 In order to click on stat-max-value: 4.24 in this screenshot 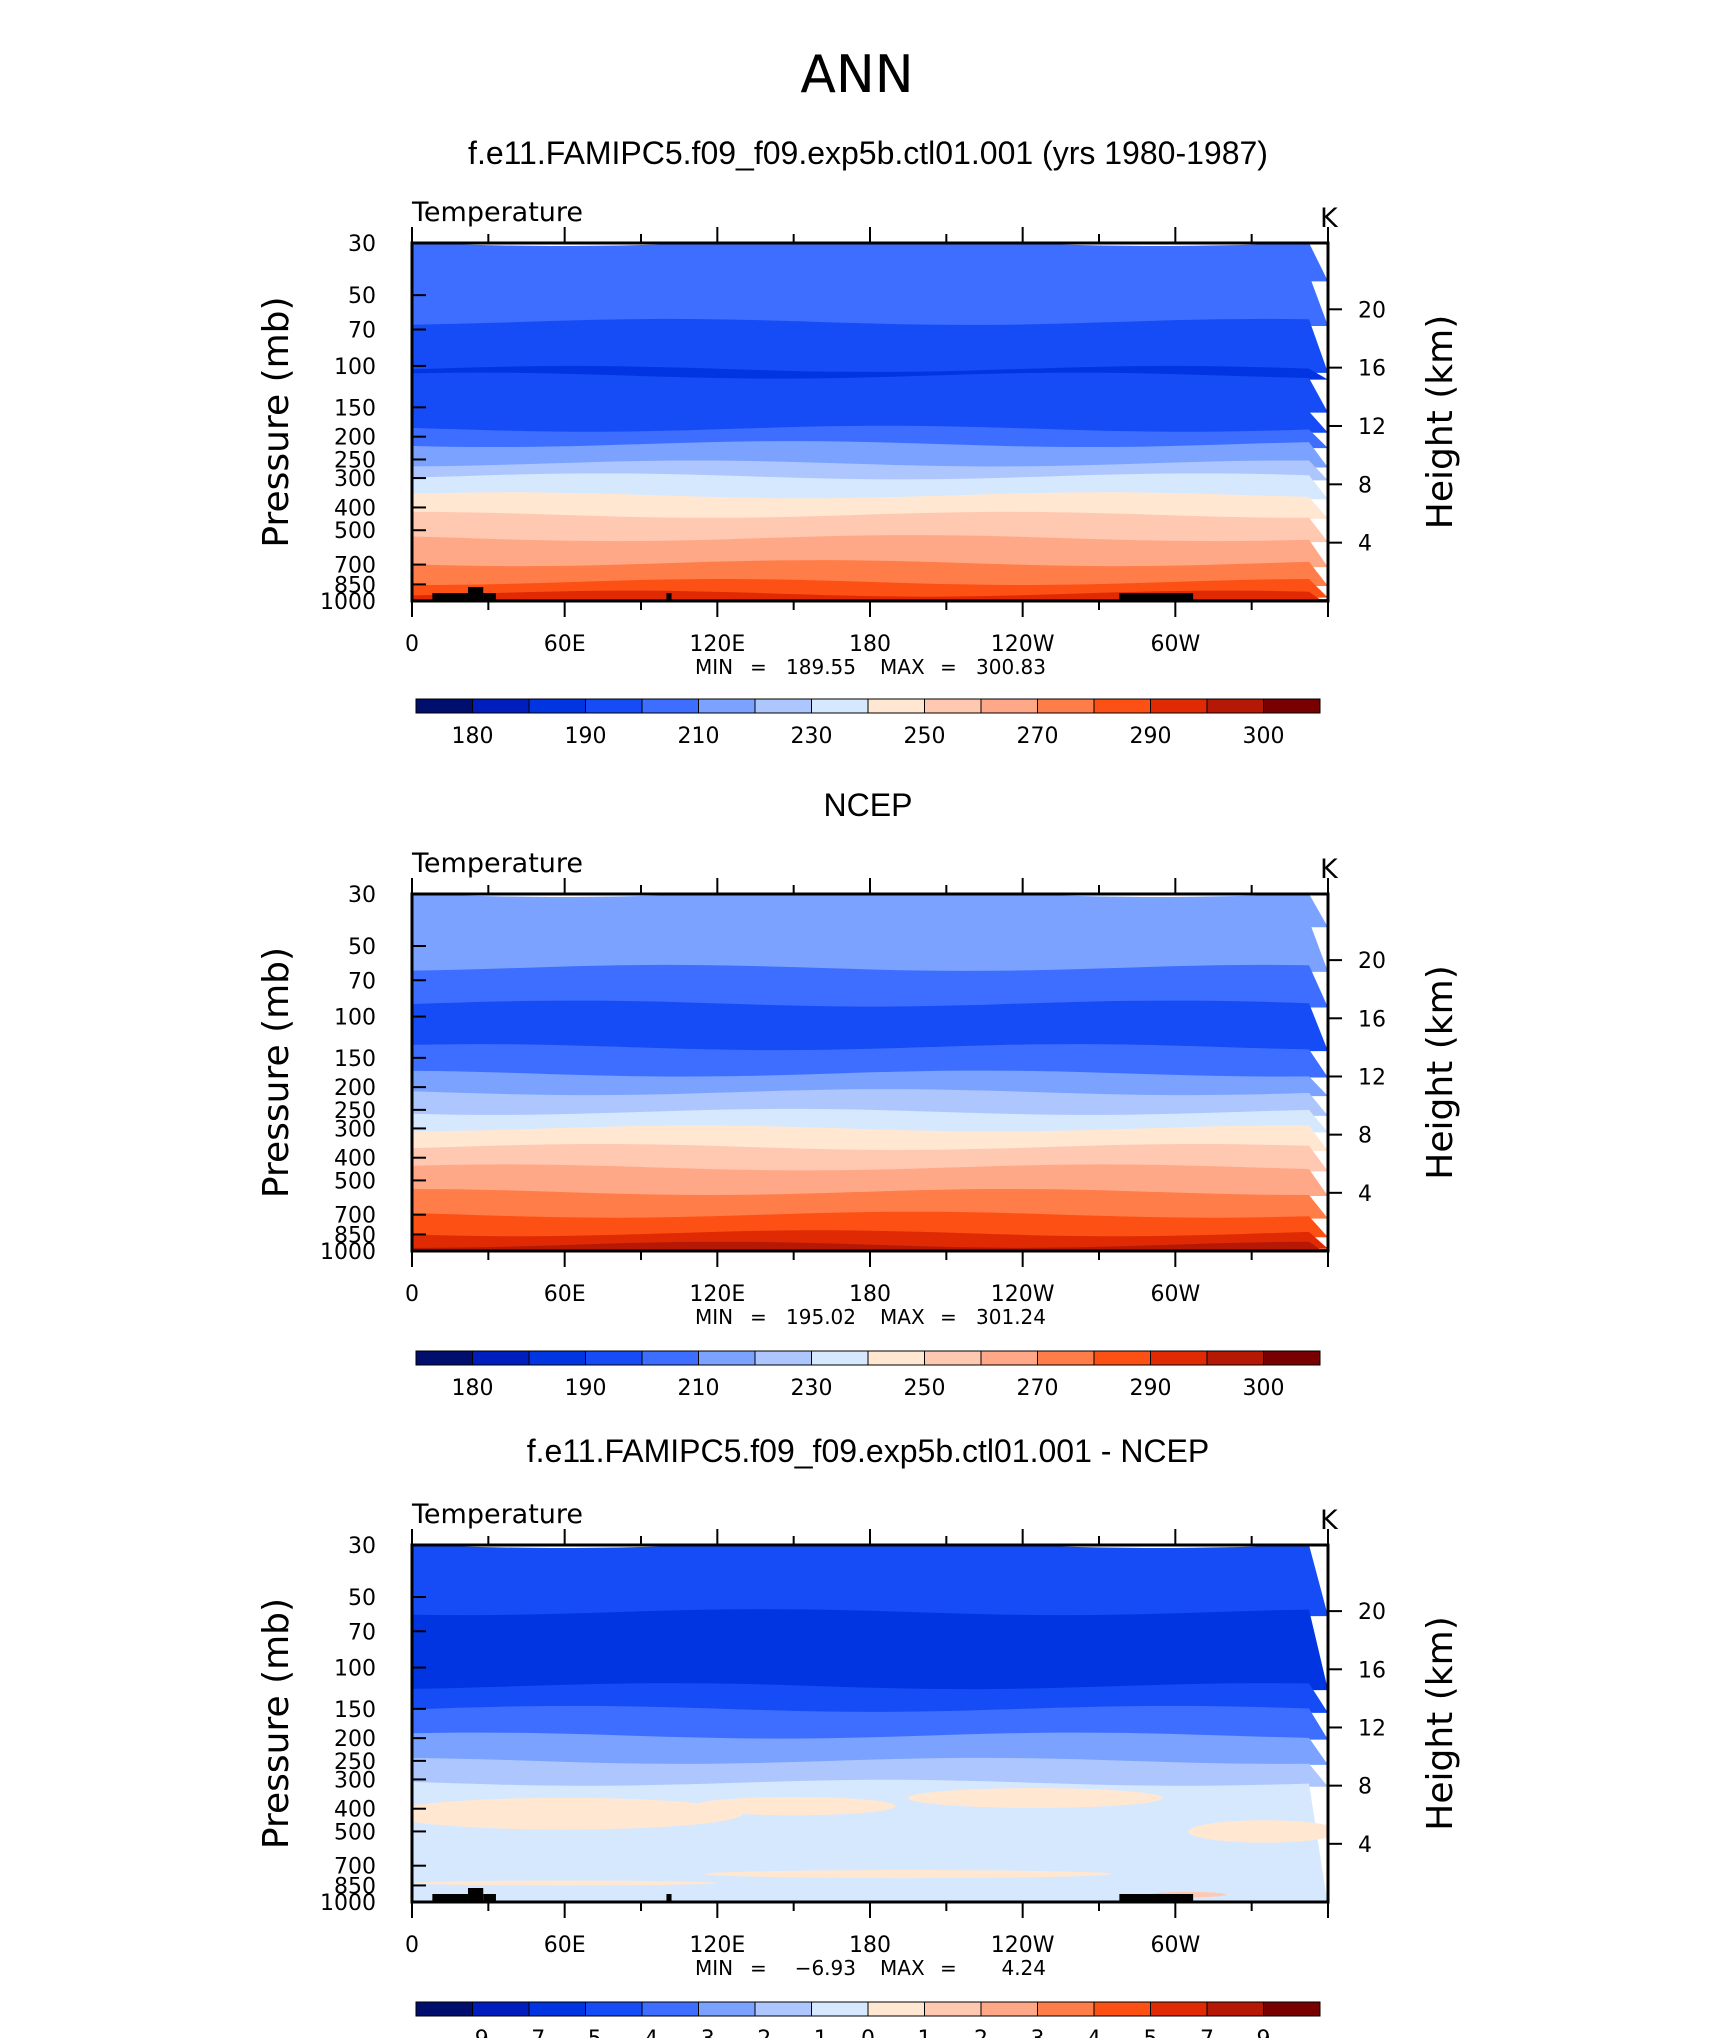, I will do `click(1023, 1968)`.